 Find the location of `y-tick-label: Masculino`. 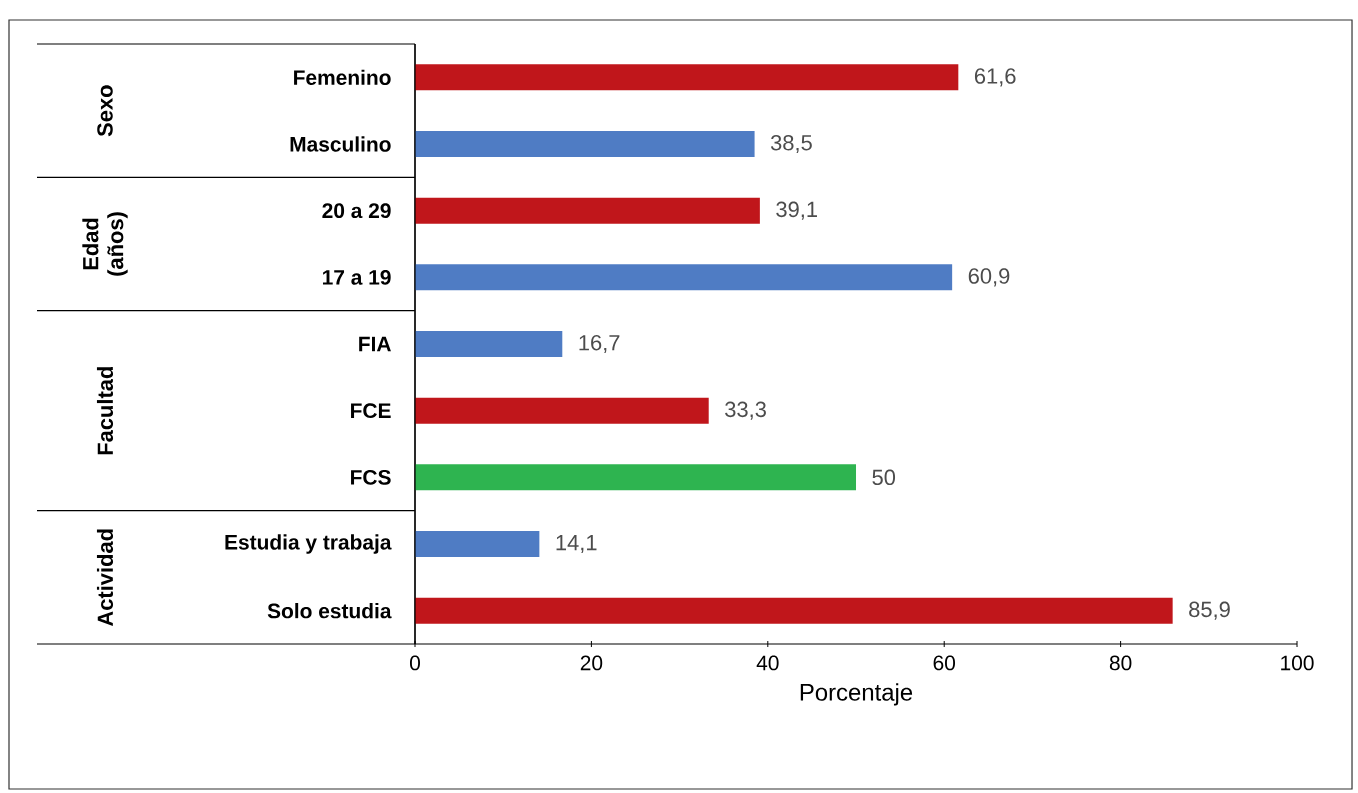

y-tick-label: Masculino is located at coordinates (340, 144).